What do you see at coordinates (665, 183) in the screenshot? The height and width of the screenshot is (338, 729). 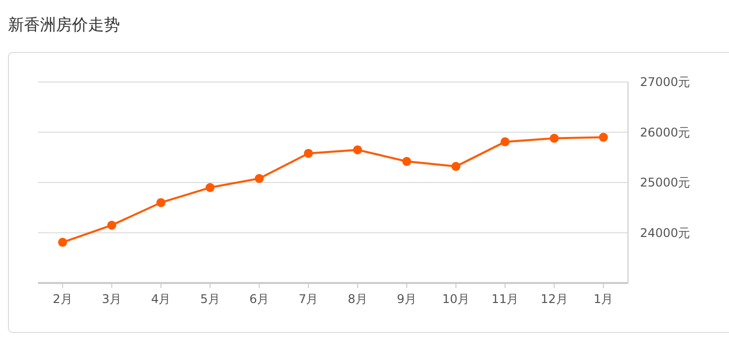 I see `y-tick-label: 25000元` at bounding box center [665, 183].